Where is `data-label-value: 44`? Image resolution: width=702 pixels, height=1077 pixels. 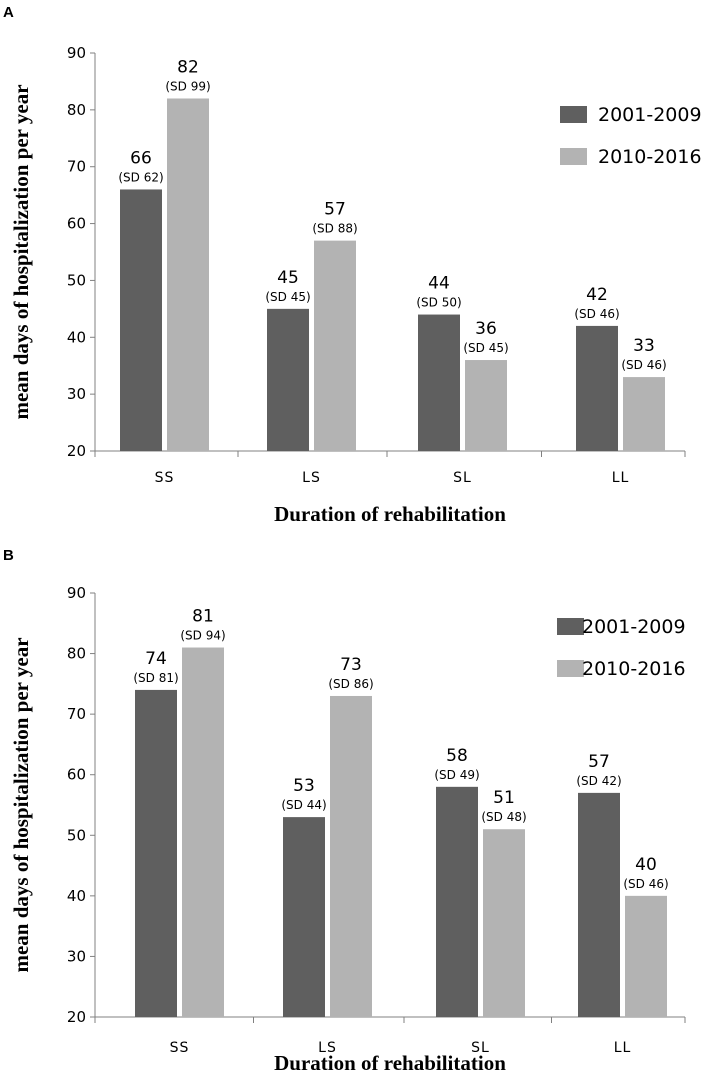
data-label-value: 44 is located at coordinates (439, 284).